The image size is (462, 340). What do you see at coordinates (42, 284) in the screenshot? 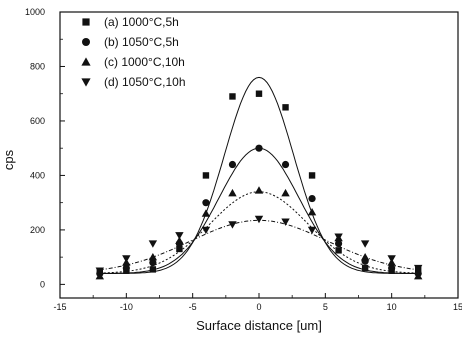
I see `y-tick-label: 0` at bounding box center [42, 284].